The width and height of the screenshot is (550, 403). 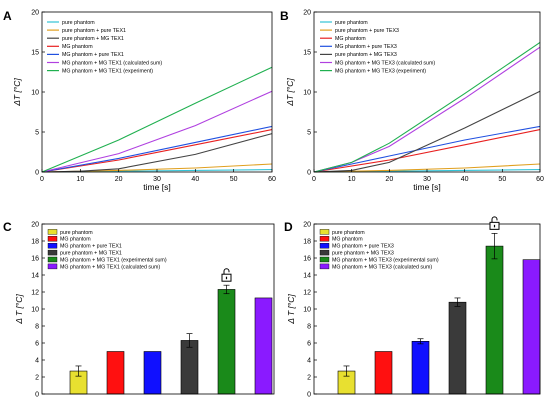 I want to click on panel-label: C, so click(x=7, y=227).